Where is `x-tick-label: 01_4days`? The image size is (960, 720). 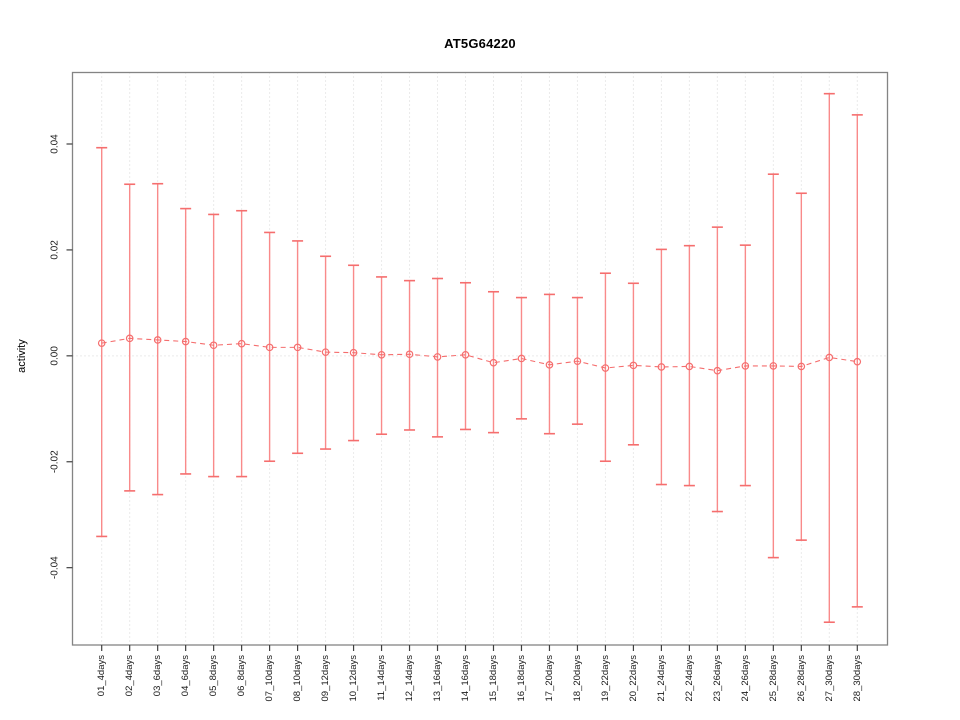
x-tick-label: 01_4days is located at coordinates (101, 675).